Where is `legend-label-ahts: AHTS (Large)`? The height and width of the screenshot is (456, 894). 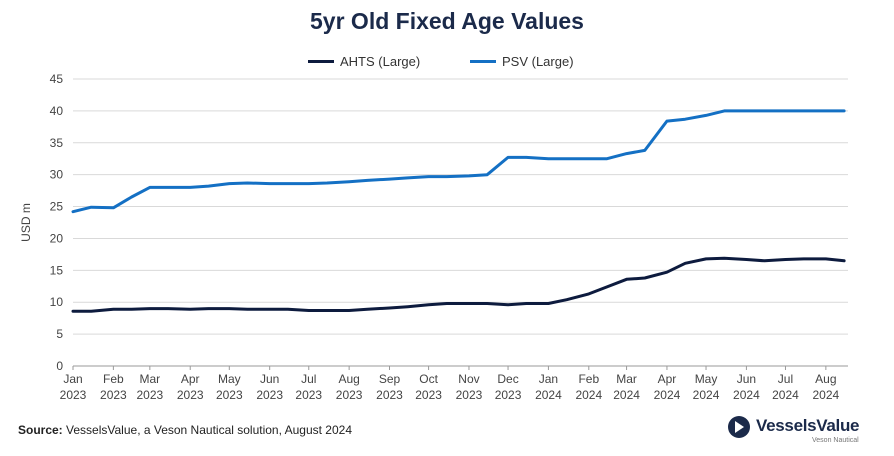
legend-label-ahts: AHTS (Large) is located at coordinates (380, 61).